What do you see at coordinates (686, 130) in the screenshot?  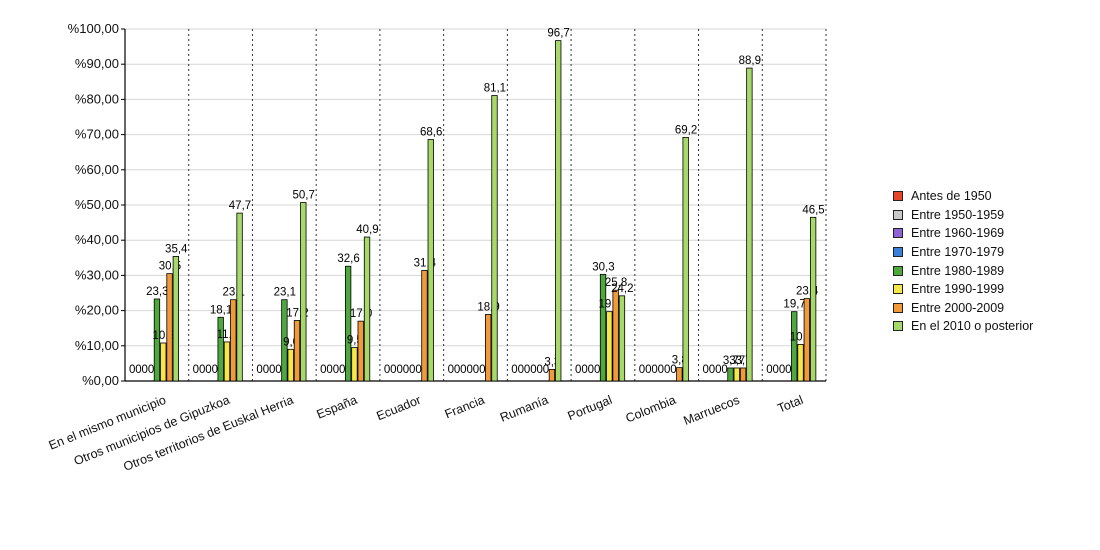 I see `data-label: 69,2` at bounding box center [686, 130].